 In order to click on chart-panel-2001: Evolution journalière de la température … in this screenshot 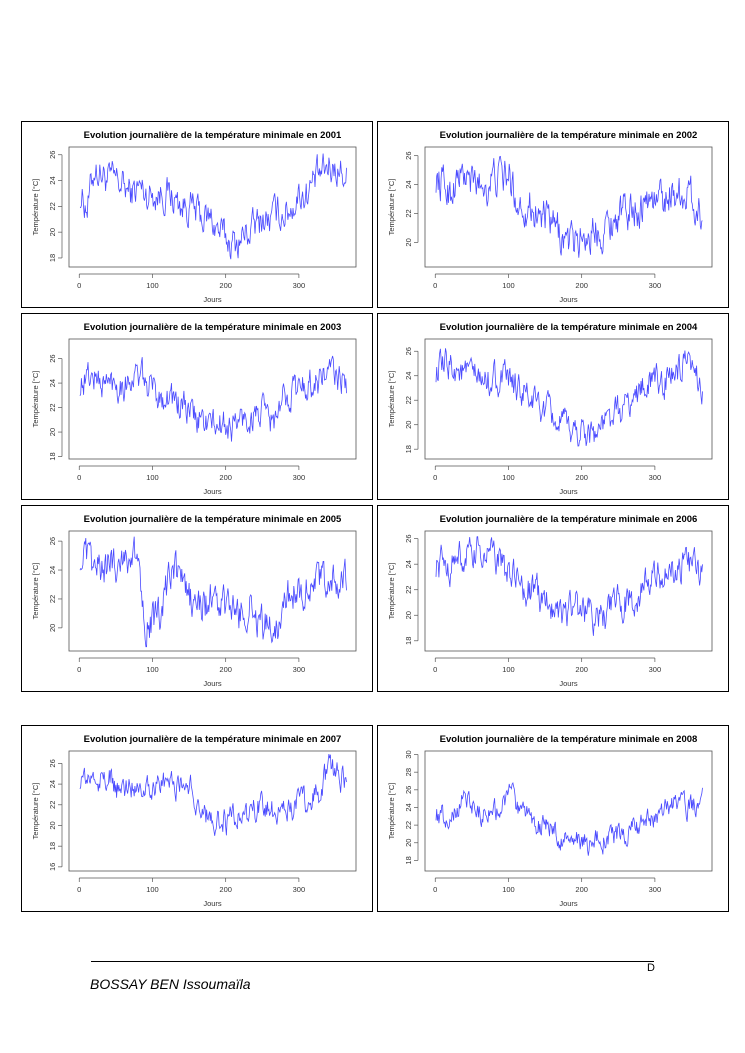, I will do `click(197, 214)`.